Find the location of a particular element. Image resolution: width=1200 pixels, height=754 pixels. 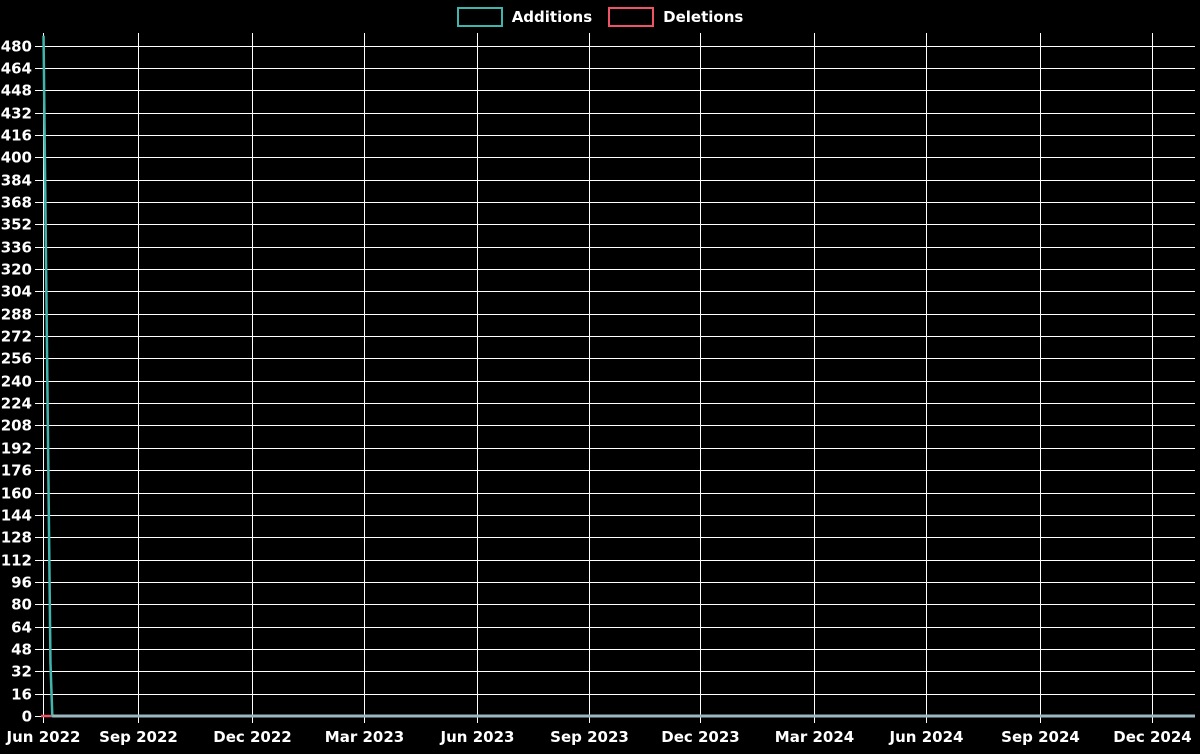

x-tick-label: Mar 2024 is located at coordinates (814, 737).